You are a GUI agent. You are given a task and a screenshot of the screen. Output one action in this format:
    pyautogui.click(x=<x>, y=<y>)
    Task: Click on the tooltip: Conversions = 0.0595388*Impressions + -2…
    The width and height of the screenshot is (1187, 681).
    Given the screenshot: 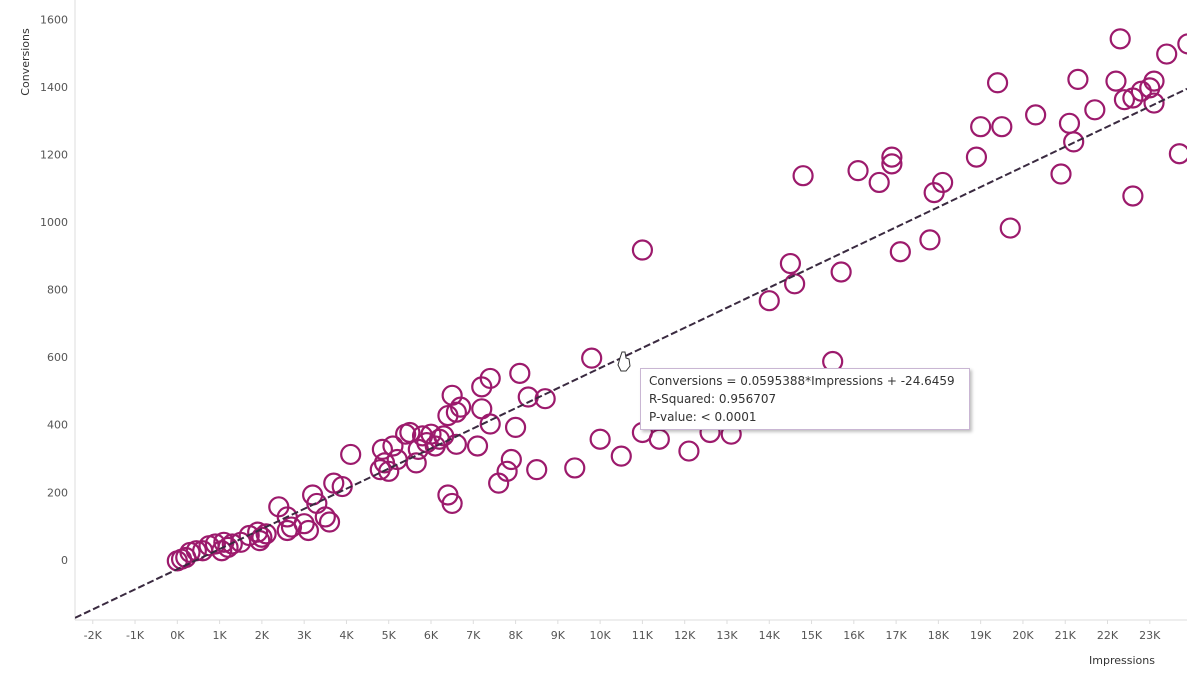 What is the action you would take?
    pyautogui.click(x=805, y=399)
    